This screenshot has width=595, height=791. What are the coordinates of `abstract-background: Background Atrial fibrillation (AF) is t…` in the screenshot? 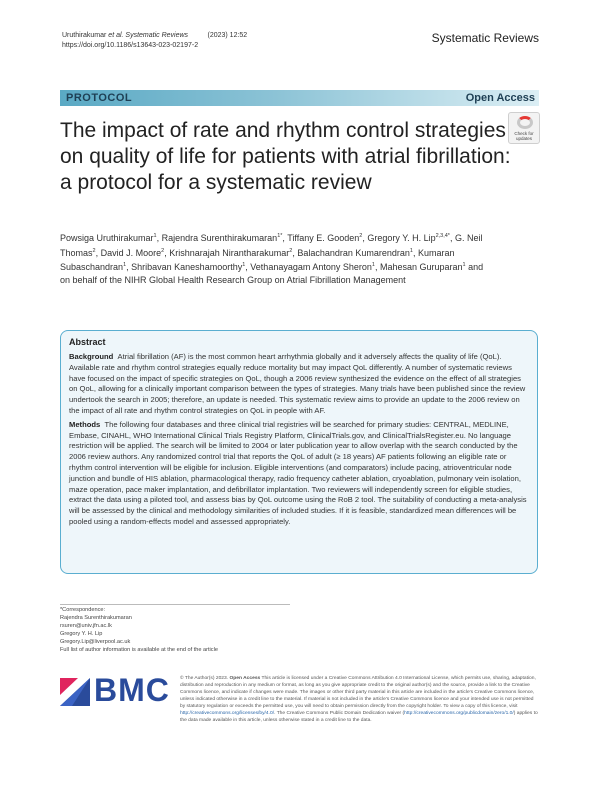 It's located at (299, 384).